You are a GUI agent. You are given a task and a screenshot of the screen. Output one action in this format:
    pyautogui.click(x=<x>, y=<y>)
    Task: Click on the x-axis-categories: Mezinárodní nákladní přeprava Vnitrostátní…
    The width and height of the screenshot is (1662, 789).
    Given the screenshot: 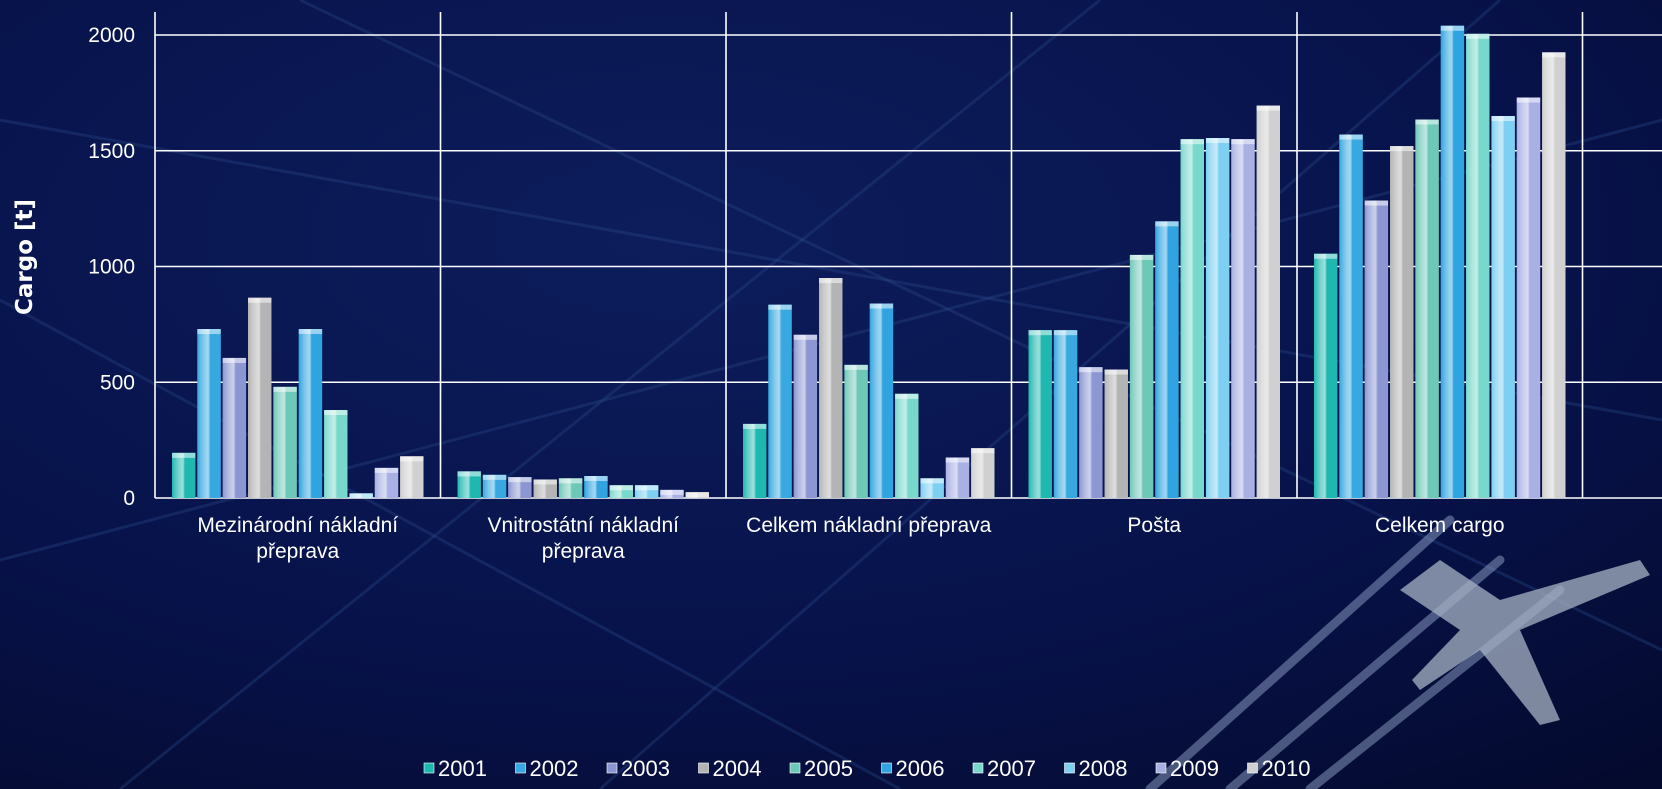 What is the action you would take?
    pyautogui.click(x=850, y=538)
    